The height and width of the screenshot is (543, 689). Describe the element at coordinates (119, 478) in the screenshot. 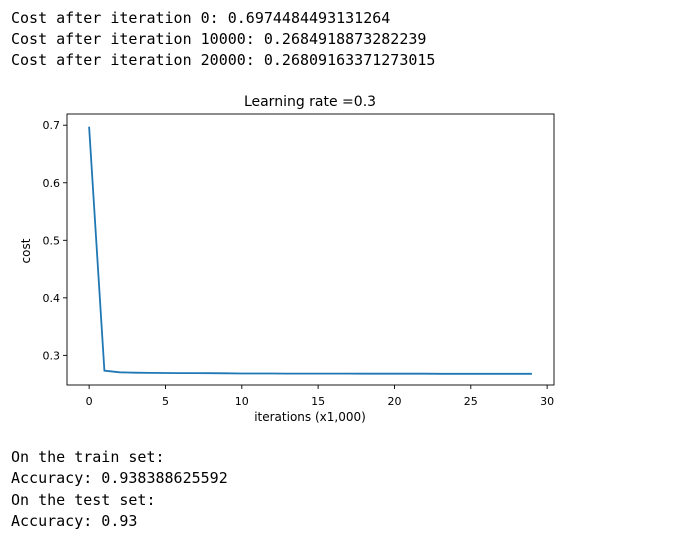

I see `train-accuracy: Accuracy: 0.938388625592` at that location.